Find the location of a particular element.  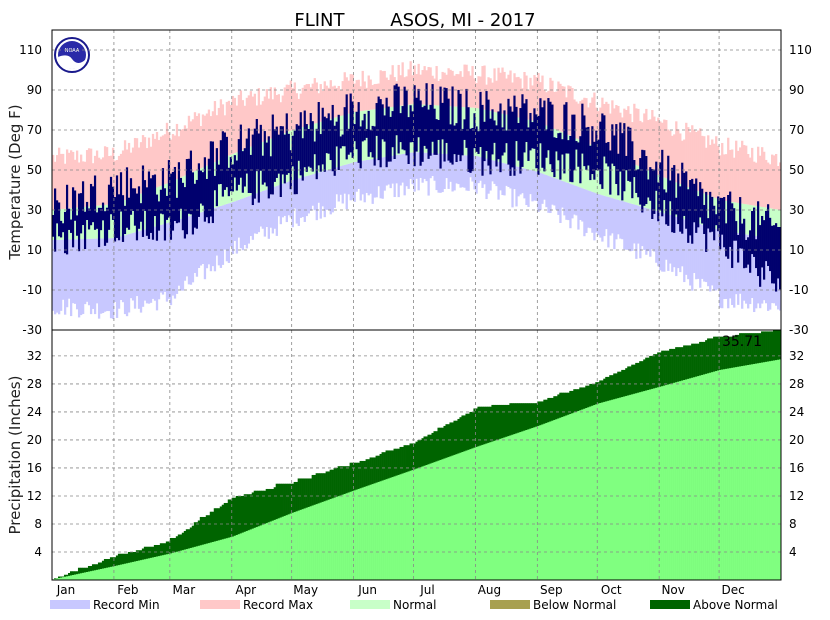

precip-tick-right: 28 is located at coordinates (796, 384).